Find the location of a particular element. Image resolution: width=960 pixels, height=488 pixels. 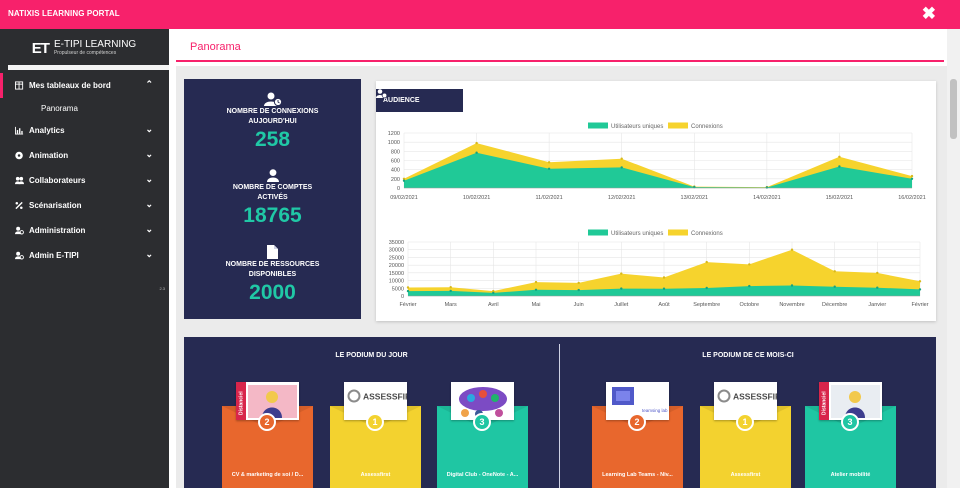

scrollbar-thumb is located at coordinates (953, 109).